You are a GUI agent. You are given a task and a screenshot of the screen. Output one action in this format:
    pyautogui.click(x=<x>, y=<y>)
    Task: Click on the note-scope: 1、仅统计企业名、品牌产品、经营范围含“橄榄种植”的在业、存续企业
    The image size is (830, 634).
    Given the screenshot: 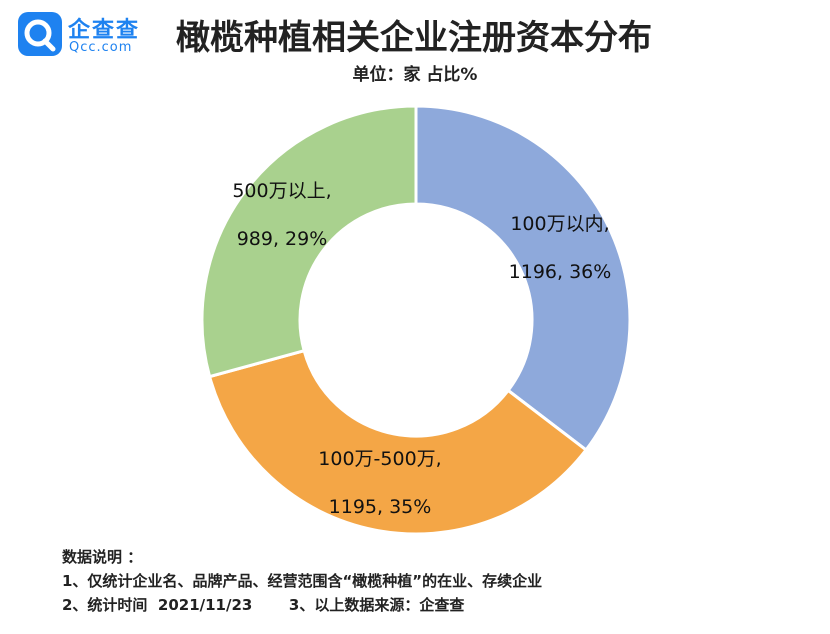 What is the action you would take?
    pyautogui.click(x=302, y=581)
    